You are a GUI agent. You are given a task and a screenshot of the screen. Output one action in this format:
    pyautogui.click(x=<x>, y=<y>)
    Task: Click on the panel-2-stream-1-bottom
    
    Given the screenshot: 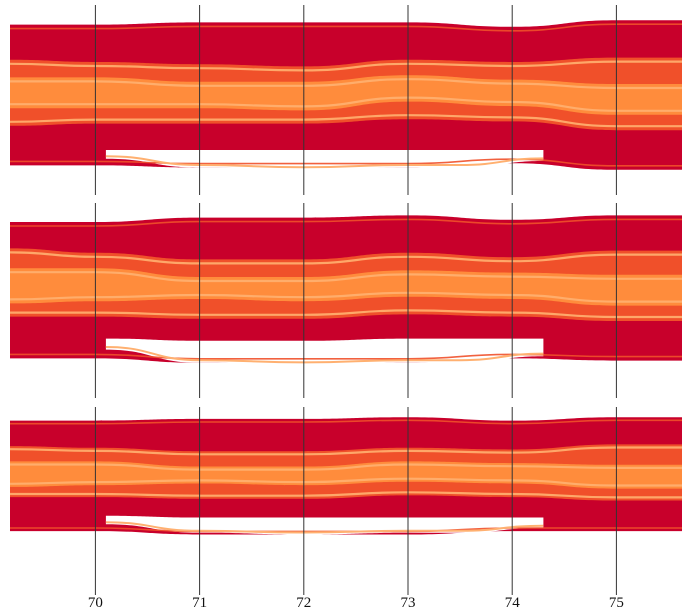 What is the action you would take?
    pyautogui.click(x=346, y=356)
    